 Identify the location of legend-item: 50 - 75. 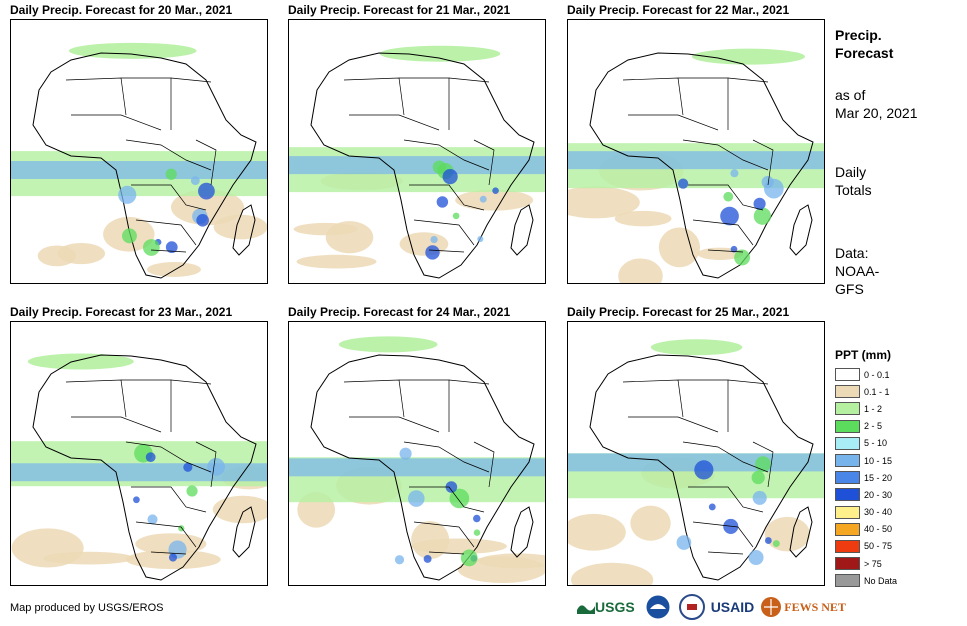
(866, 546).